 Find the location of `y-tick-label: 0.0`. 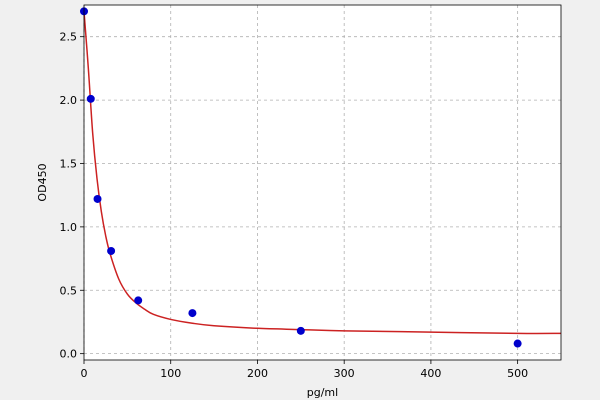

y-tick-label: 0.0 is located at coordinates (69, 354).